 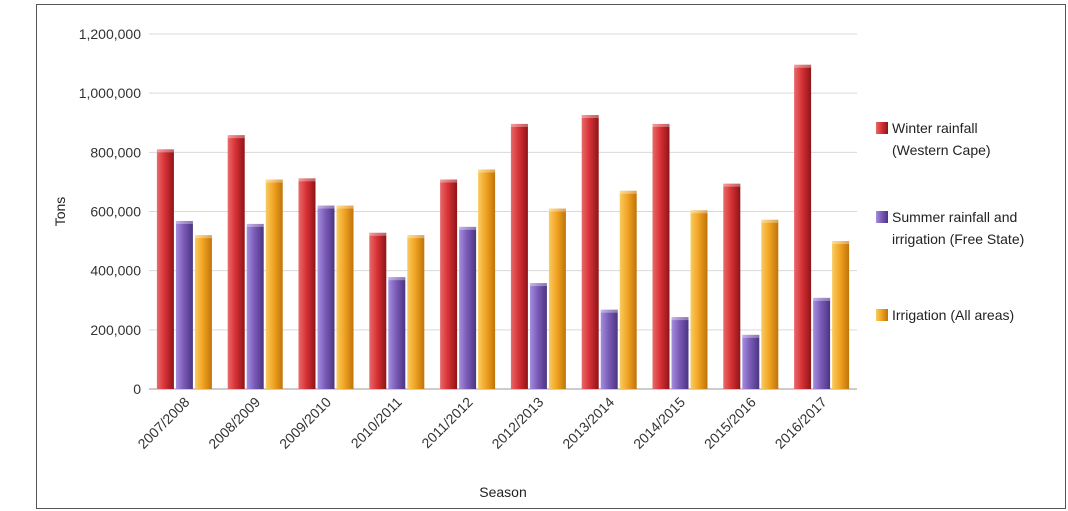 What do you see at coordinates (305, 423) in the screenshot?
I see `x-tick-label: 2009/2010` at bounding box center [305, 423].